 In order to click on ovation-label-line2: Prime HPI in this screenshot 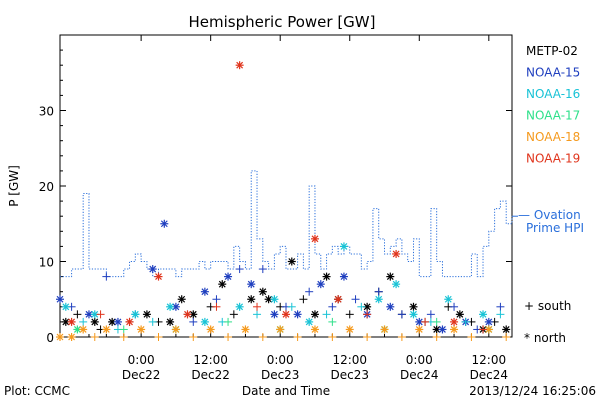, I will do `click(555, 228)`.